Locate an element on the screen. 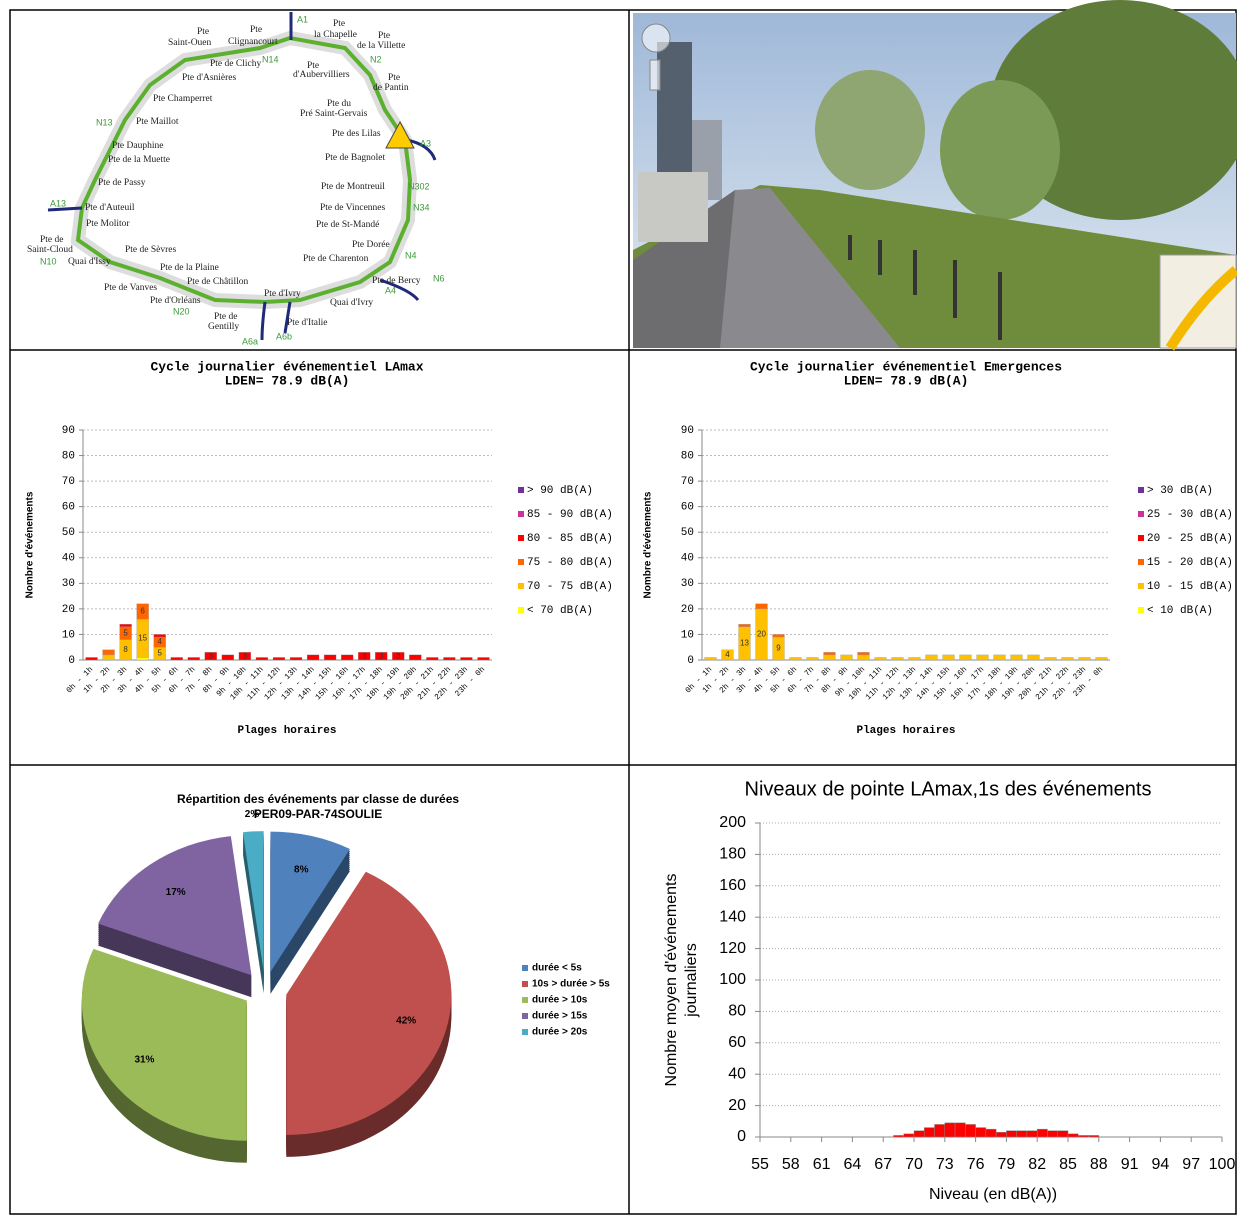 The image size is (1237, 1215). chart-title: Cycle journalier événementiel Emergences is located at coordinates (906, 366).